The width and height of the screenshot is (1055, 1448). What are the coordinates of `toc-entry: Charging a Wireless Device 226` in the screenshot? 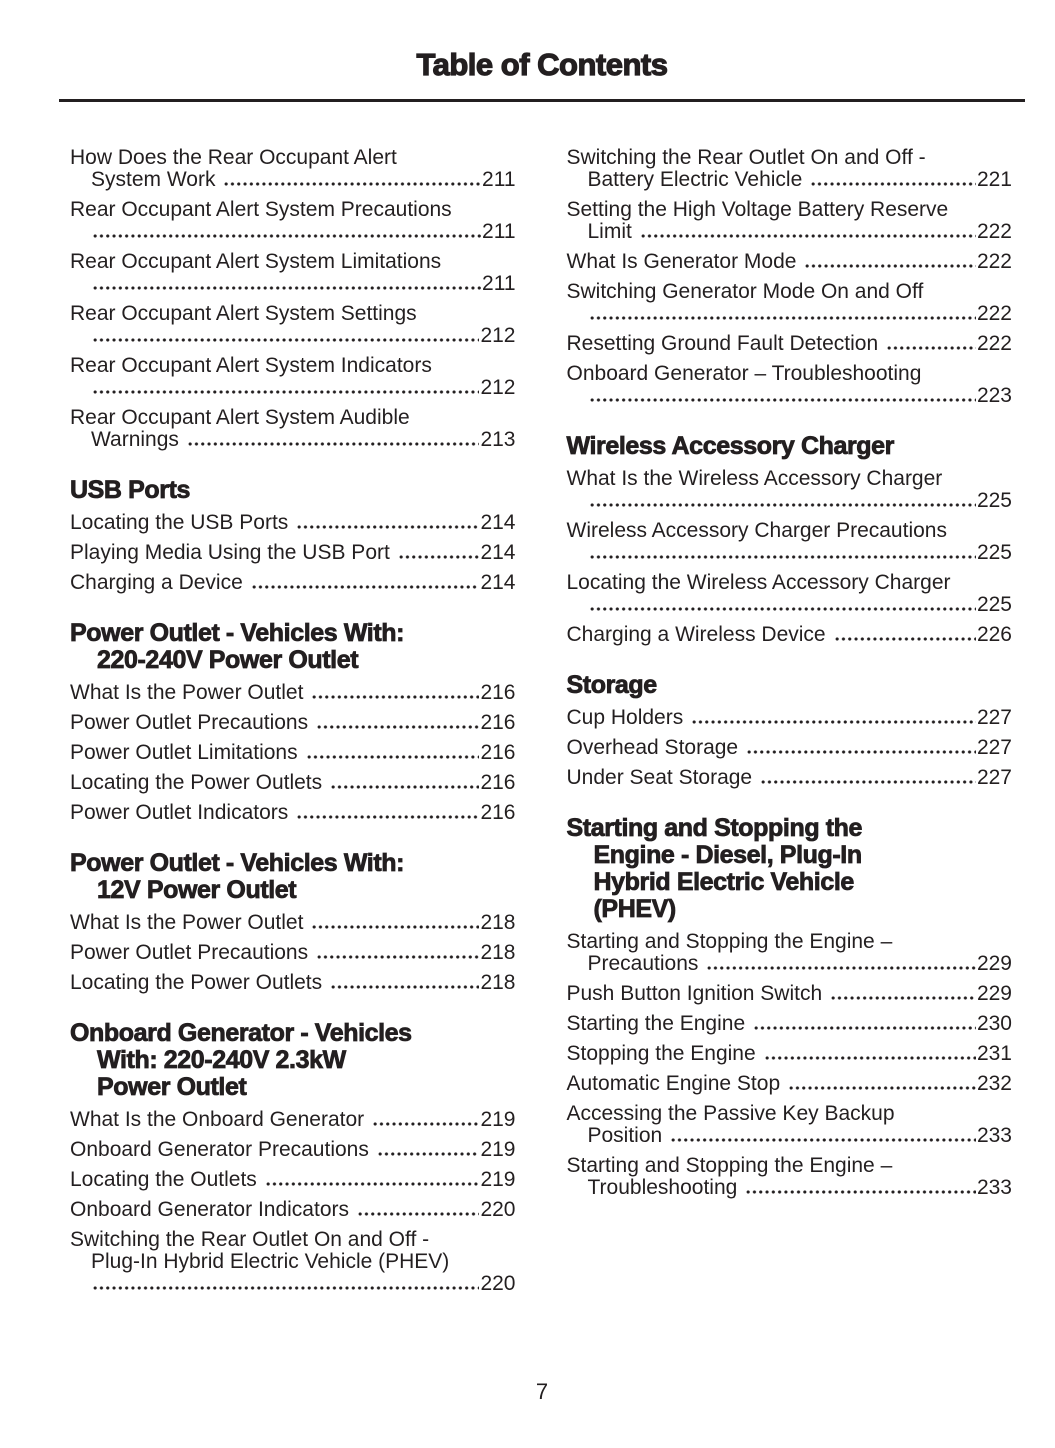 It's located at (789, 634).